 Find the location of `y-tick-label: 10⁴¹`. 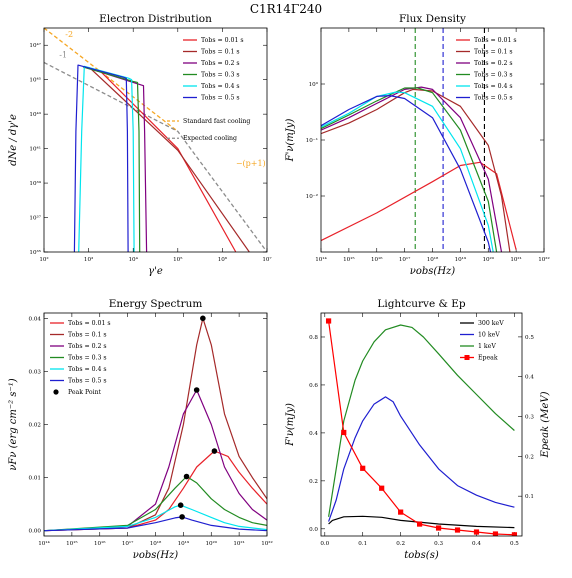

y-tick-label: 10⁴¹ is located at coordinates (35, 149).